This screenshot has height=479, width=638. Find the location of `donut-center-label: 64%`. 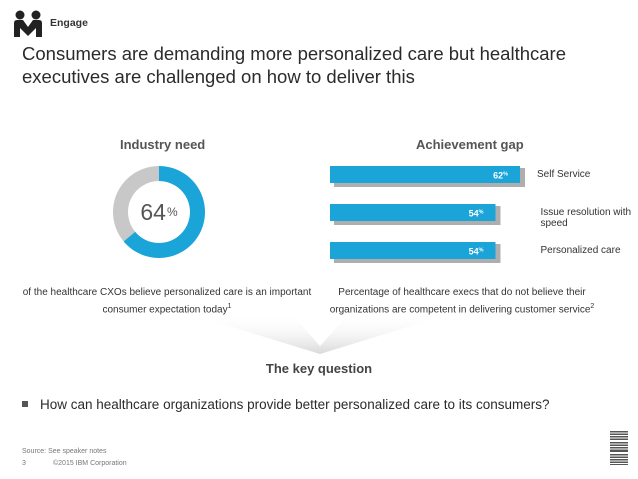

donut-center-label: 64% is located at coordinates (159, 212).